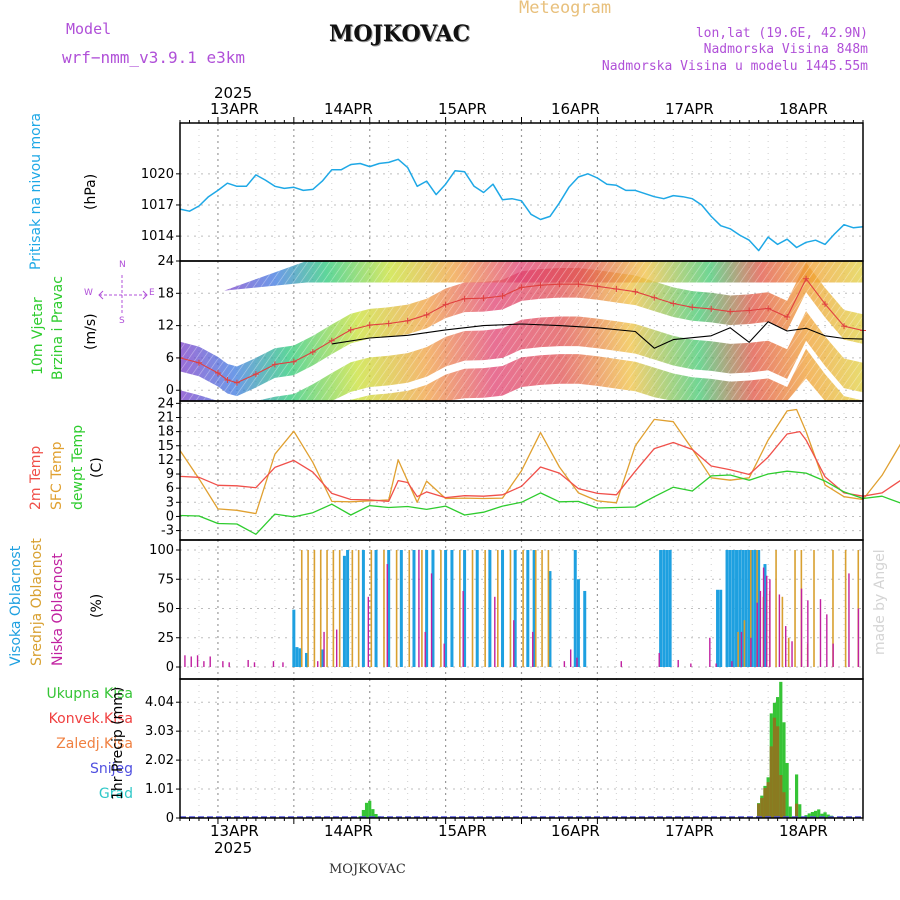  Describe the element at coordinates (400, 34) in the screenshot. I see `station-title: MOJKOVAC` at that location.